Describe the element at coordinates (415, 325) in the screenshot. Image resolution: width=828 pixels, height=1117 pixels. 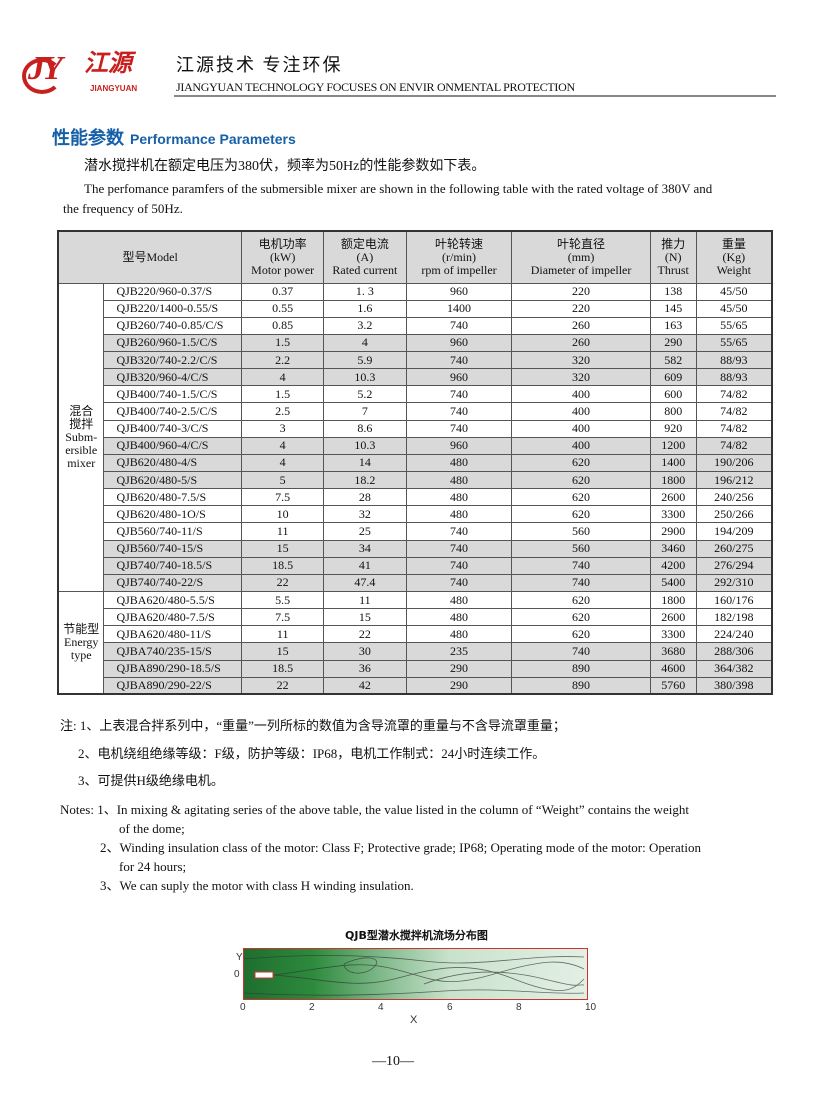
I see `table-row: QJB260/740-0.85/C/S 0.85 3.2 740 260 163 55/65` at that location.